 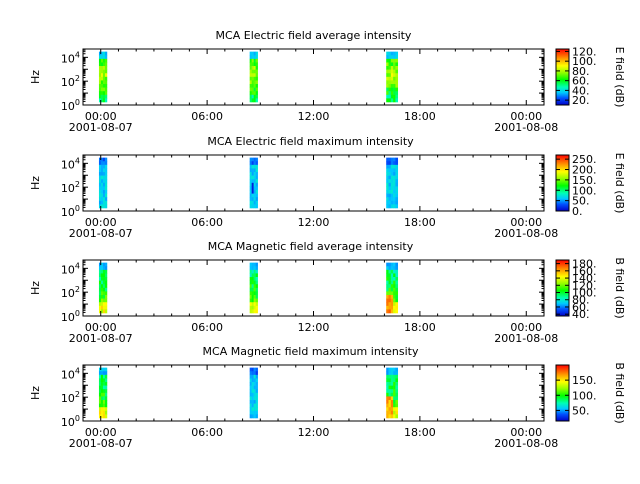 What do you see at coordinates (562, 288) in the screenshot?
I see `colorbar-gradient` at bounding box center [562, 288].